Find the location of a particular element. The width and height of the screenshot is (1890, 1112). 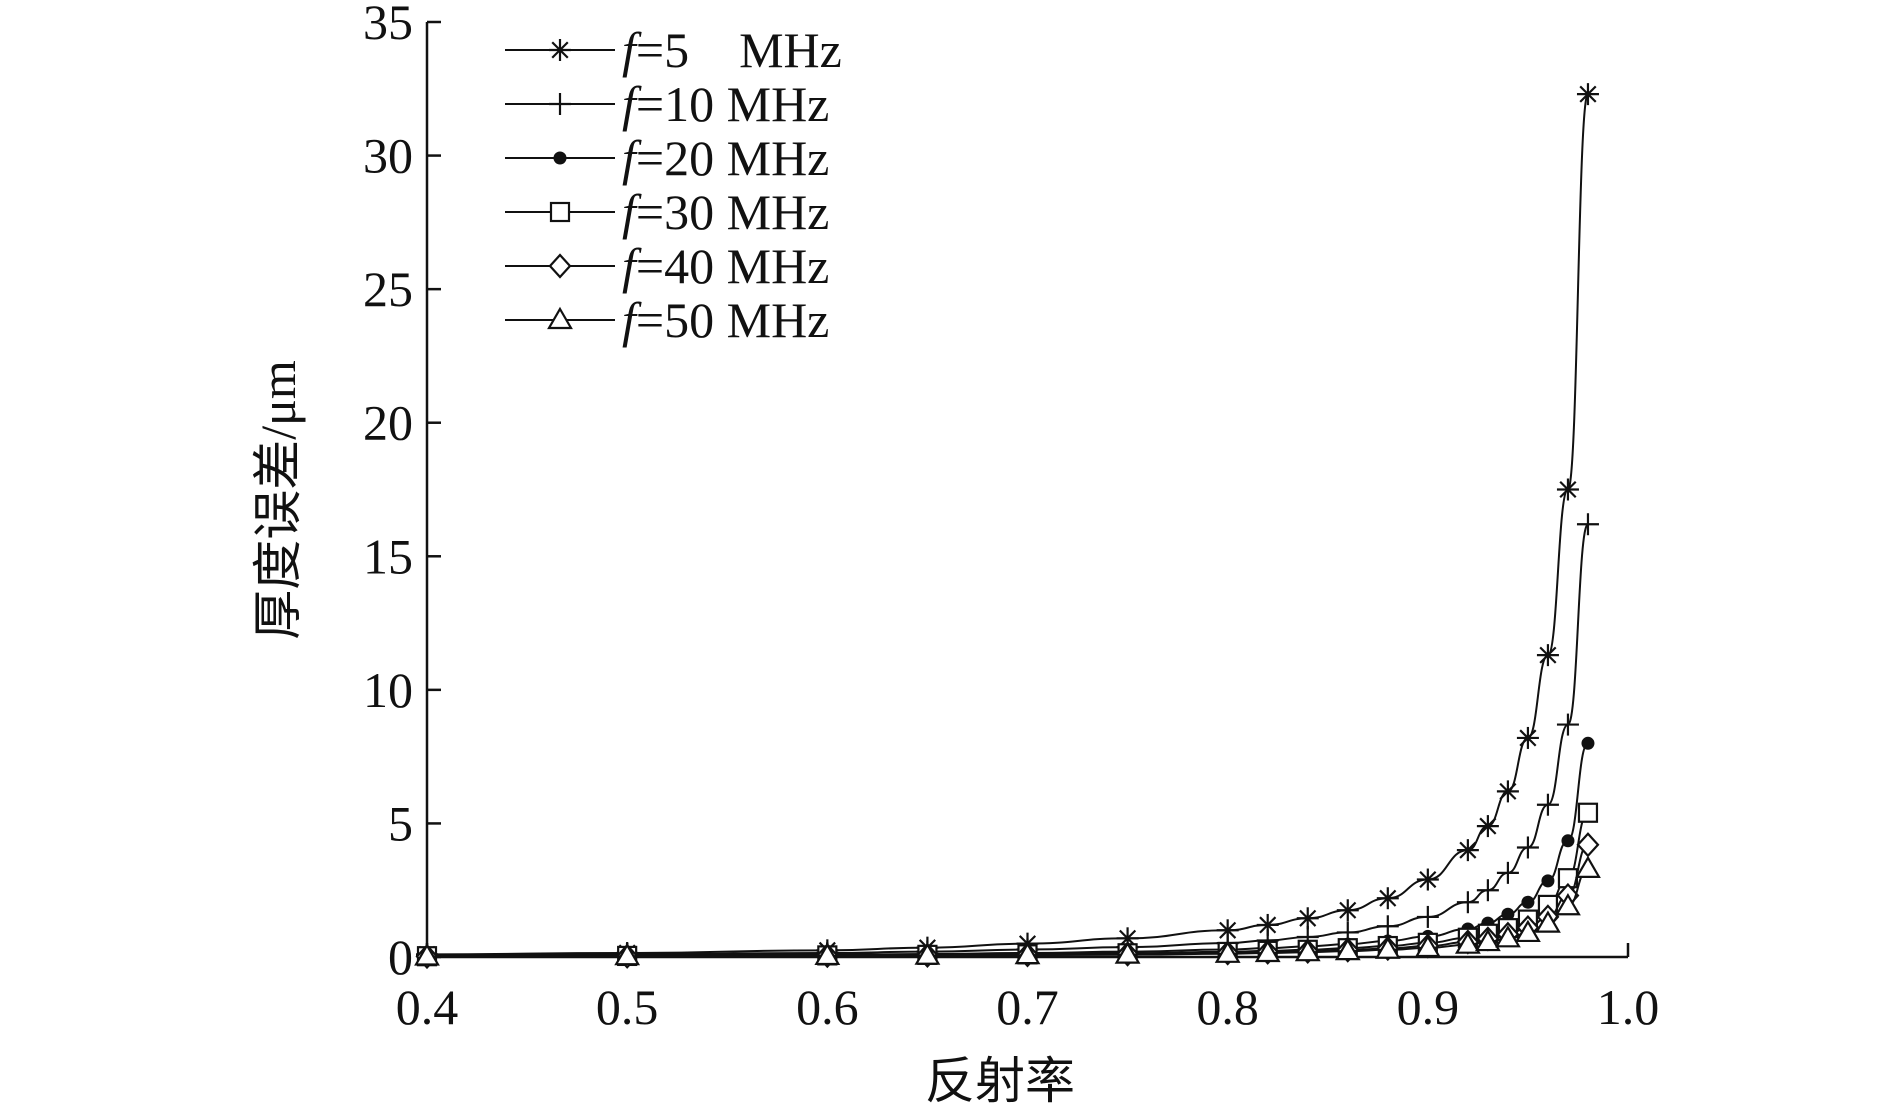

legend-label: f=30 MHz is located at coordinates (725, 212).